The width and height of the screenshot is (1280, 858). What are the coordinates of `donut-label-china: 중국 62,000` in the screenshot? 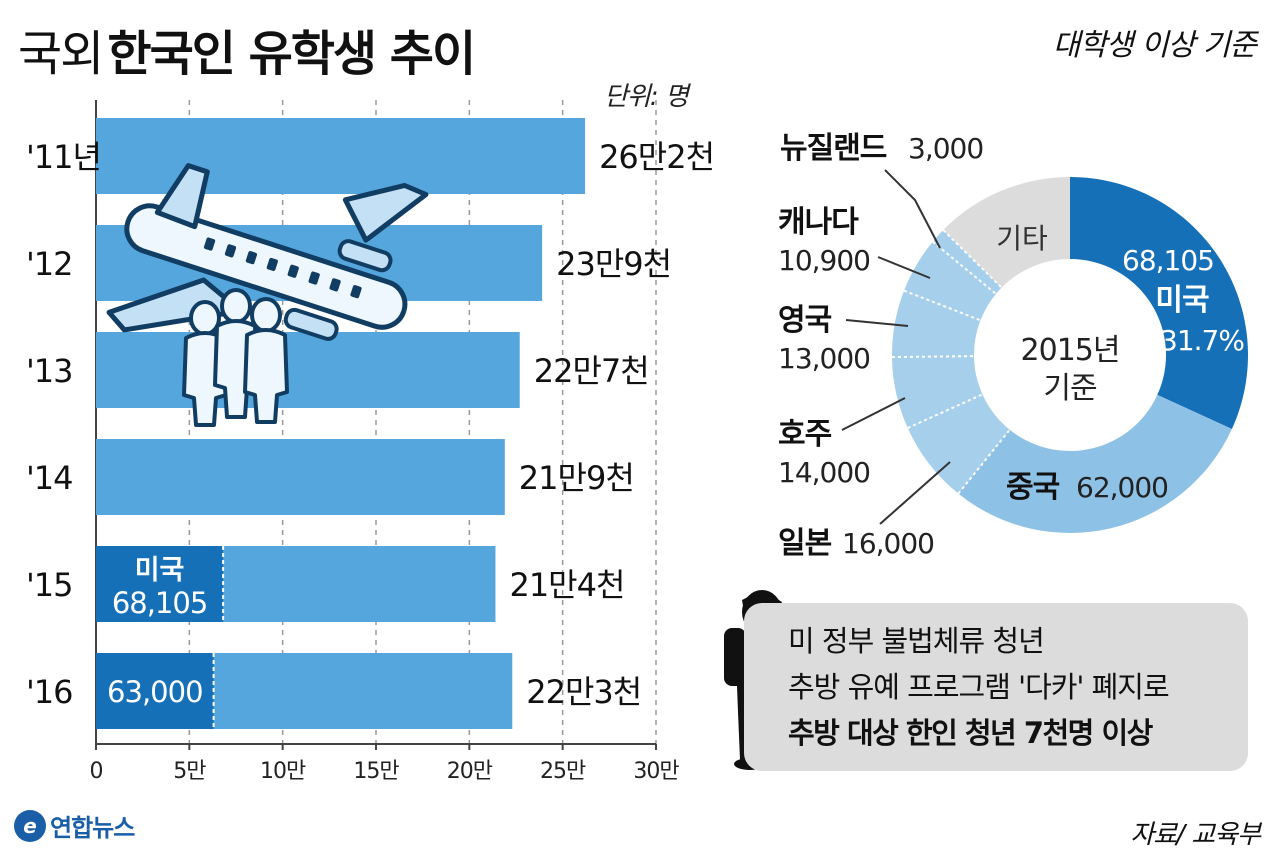 It's located at (1087, 487).